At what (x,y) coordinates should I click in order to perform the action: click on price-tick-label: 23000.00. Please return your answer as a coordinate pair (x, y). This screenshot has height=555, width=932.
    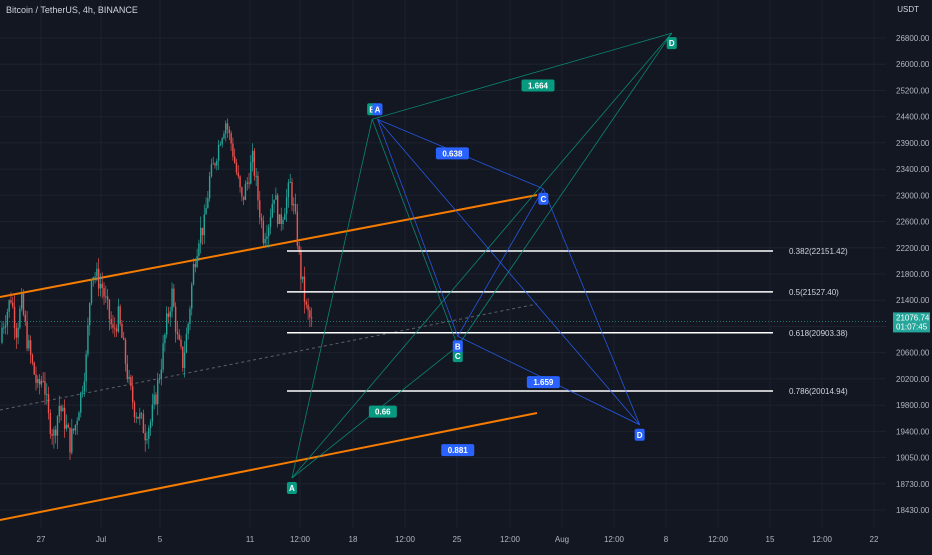
    Looking at the image, I should click on (913, 195).